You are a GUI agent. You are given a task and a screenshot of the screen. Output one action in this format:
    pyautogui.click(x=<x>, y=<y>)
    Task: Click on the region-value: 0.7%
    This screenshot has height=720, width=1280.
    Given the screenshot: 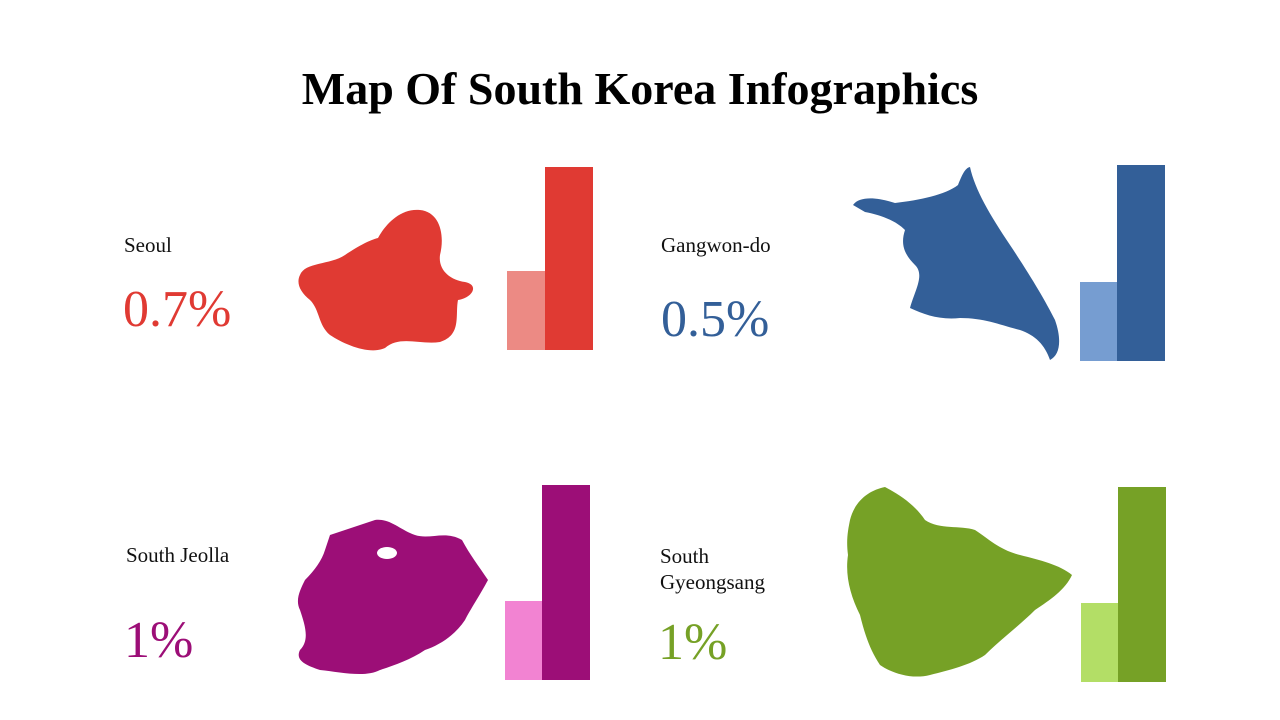 What is the action you would take?
    pyautogui.click(x=177, y=309)
    